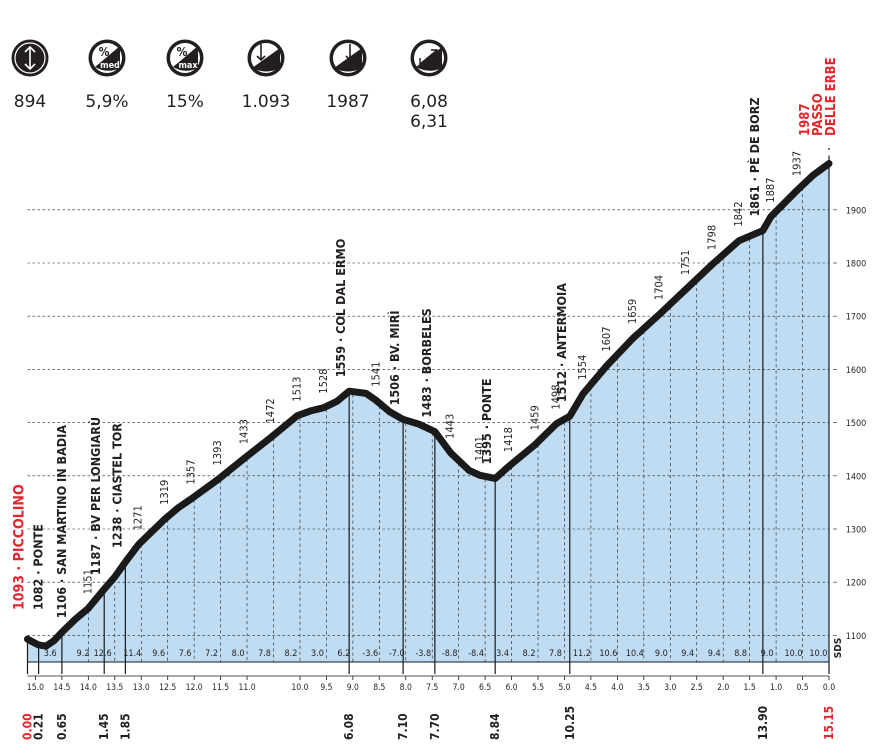 The width and height of the screenshot is (876, 756). What do you see at coordinates (856, 531) in the screenshot?
I see `y-tick-label: 1300` at bounding box center [856, 531].